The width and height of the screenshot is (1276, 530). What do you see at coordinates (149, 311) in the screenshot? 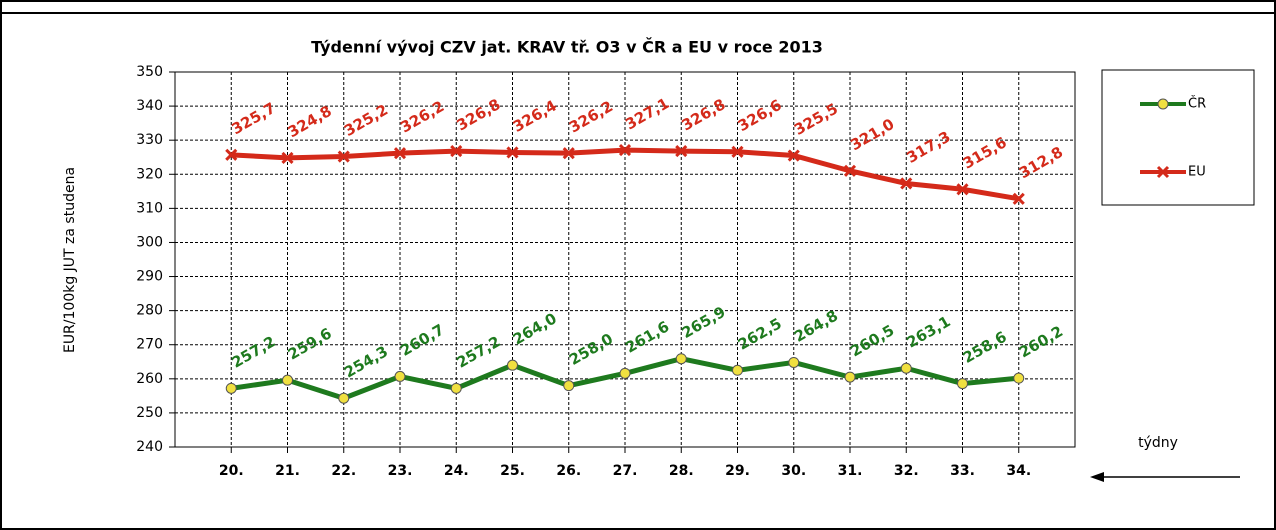
I see `y-tick-label: 280` at bounding box center [149, 311].